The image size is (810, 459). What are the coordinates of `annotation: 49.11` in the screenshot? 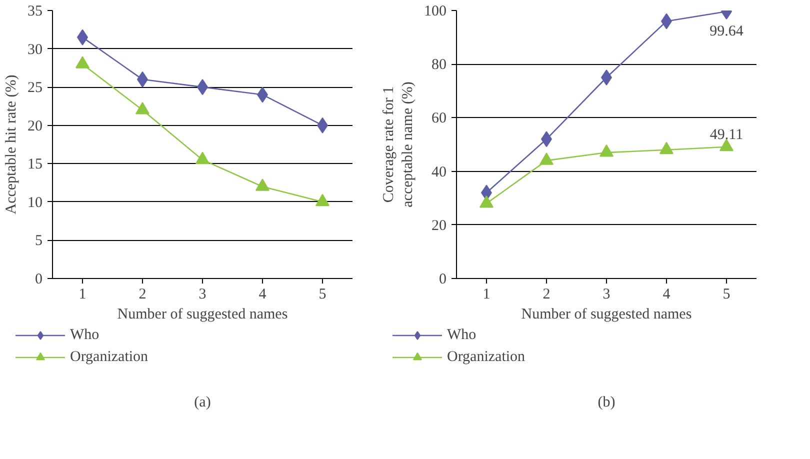 It's located at (727, 134).